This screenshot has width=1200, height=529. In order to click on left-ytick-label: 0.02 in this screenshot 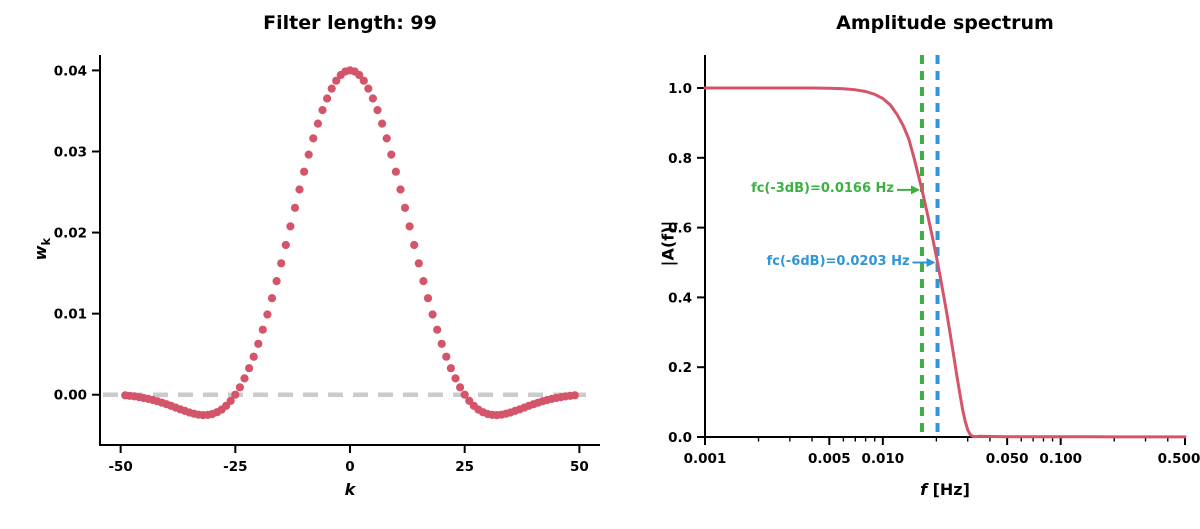, I will do `click(70, 234)`.